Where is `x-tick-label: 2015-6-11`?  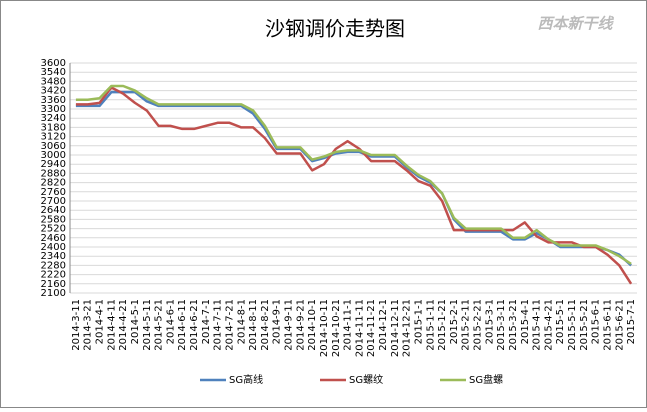 x-tick-label: 2015-6-11 is located at coordinates (607, 325).